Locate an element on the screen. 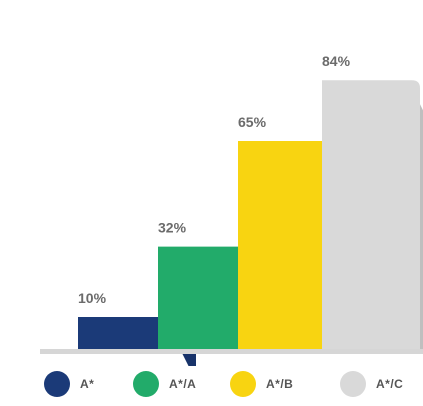  legend-item-a-star-b: A*/B is located at coordinates (261, 384).